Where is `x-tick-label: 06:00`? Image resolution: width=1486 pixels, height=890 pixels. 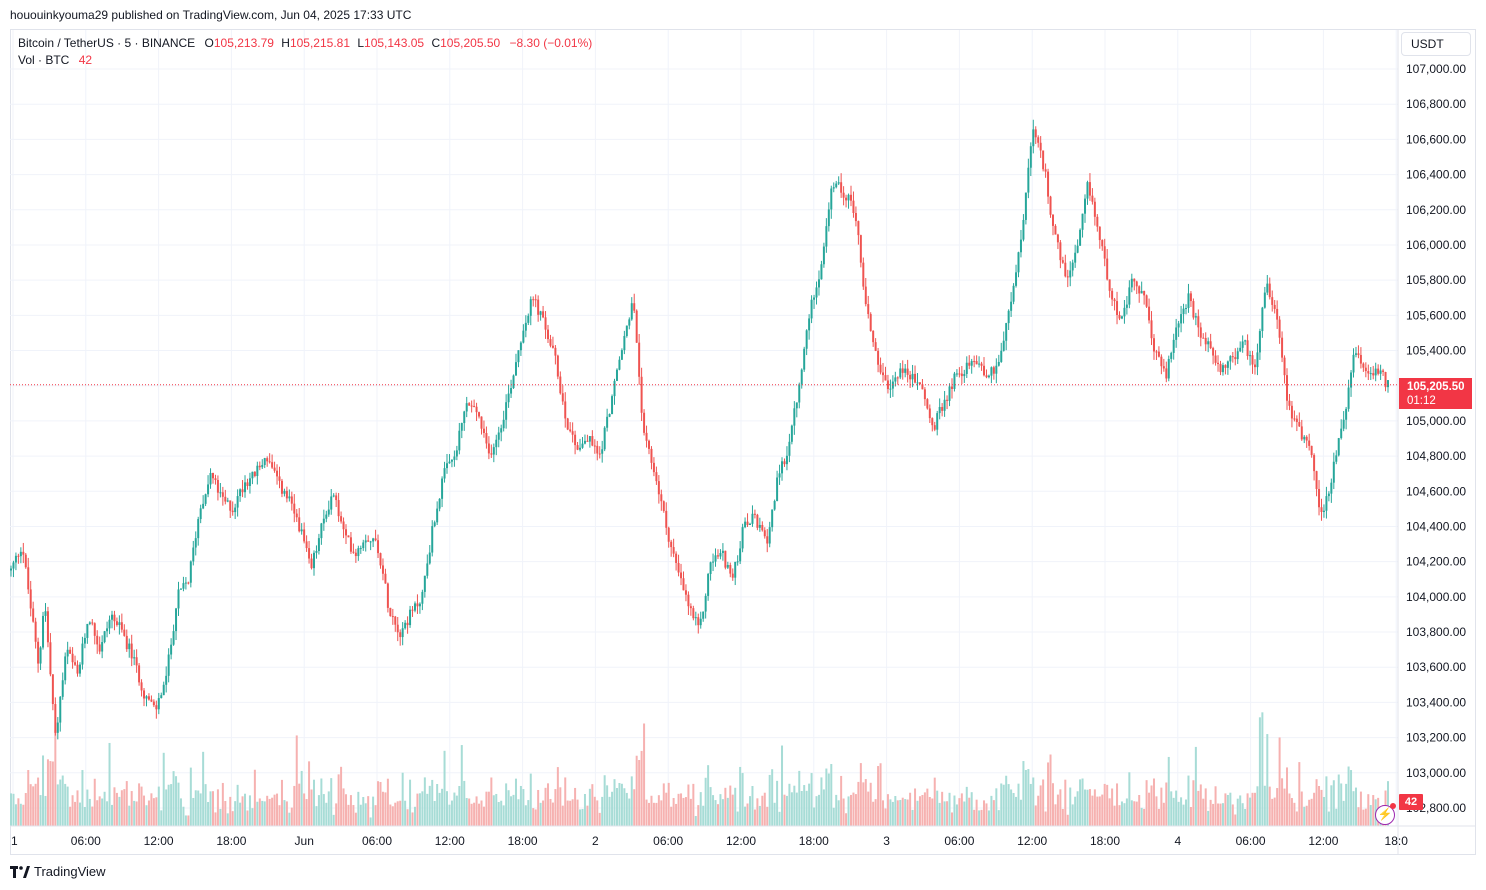 x-tick-label: 06:00 is located at coordinates (86, 841).